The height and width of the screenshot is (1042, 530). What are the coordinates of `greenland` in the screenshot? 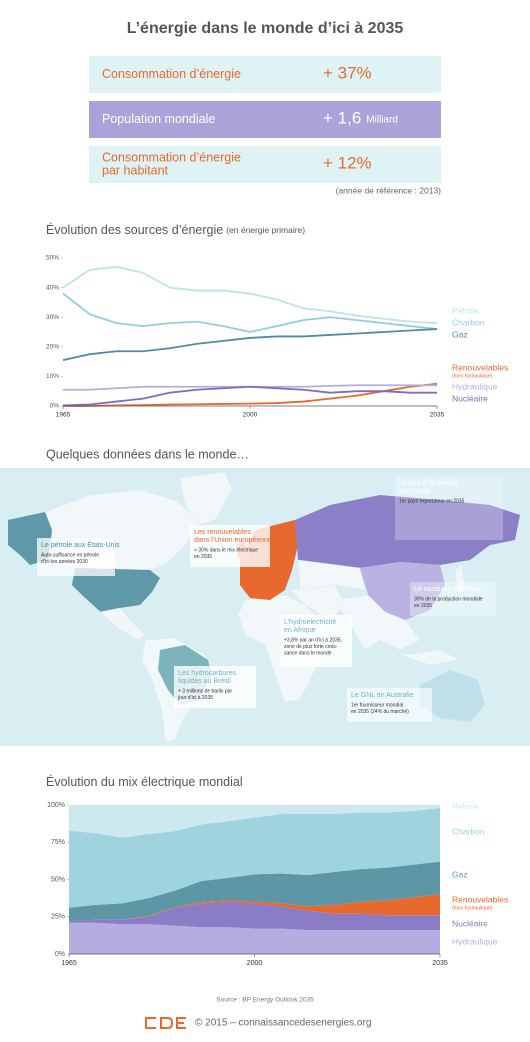 It's located at (206, 498).